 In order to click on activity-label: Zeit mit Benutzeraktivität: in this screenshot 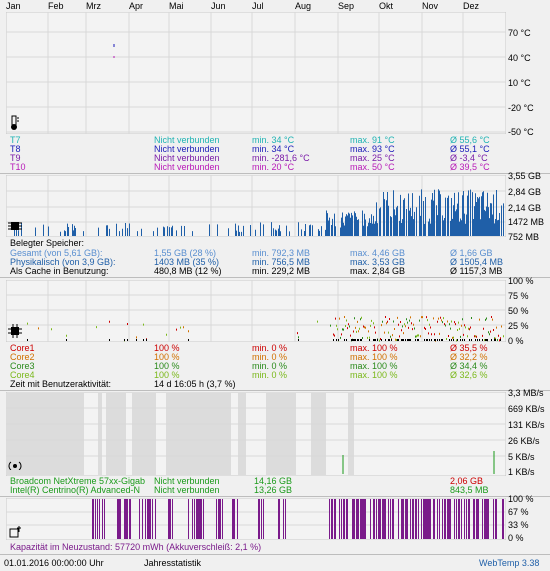, I will do `click(61, 384)`.